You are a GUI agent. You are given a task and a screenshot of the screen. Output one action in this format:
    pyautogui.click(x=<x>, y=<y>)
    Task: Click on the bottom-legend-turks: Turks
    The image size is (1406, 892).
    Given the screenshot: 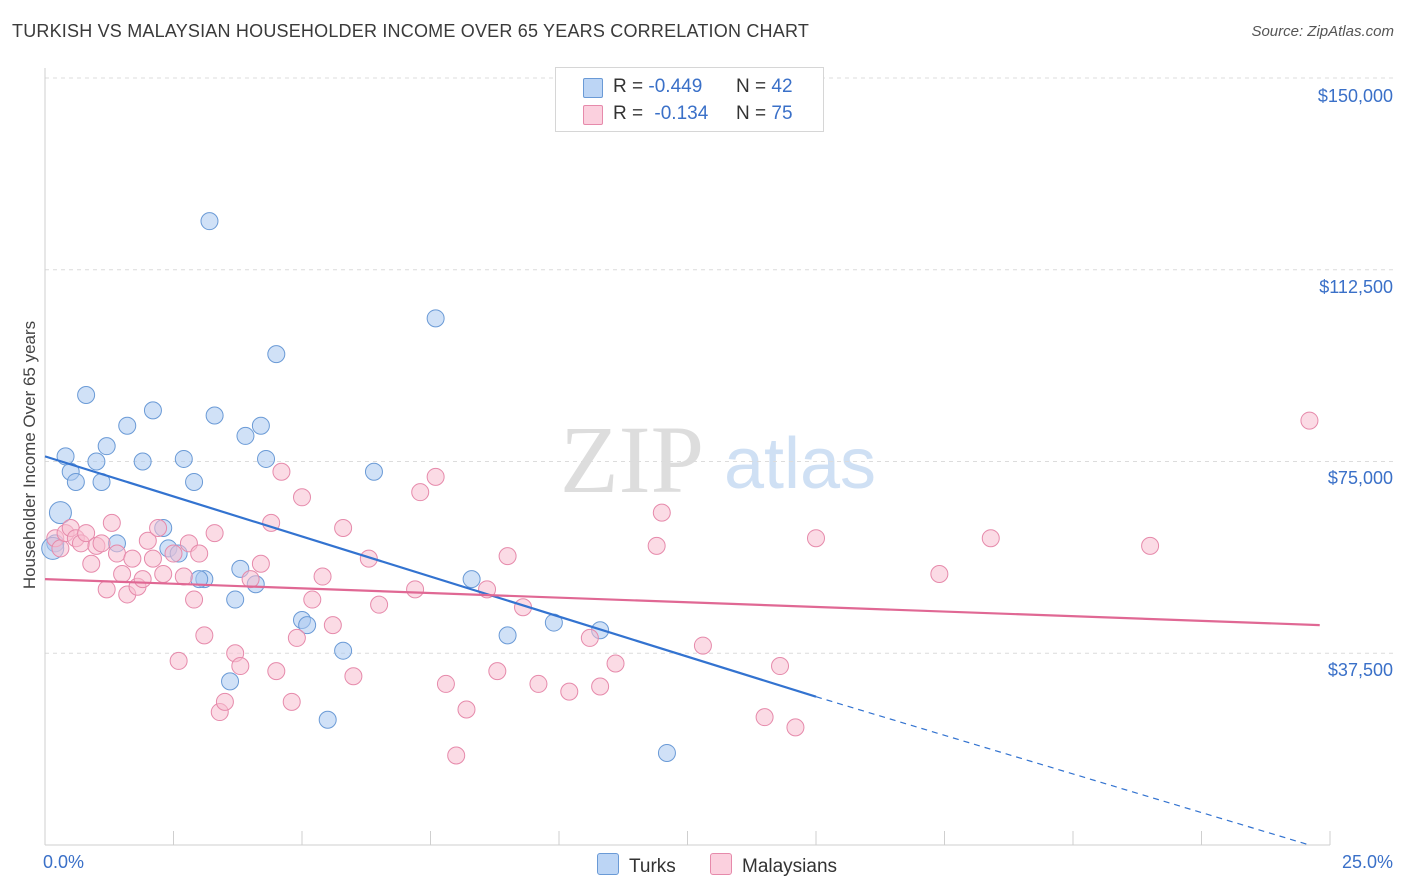 What is the action you would take?
    pyautogui.click(x=636, y=865)
    